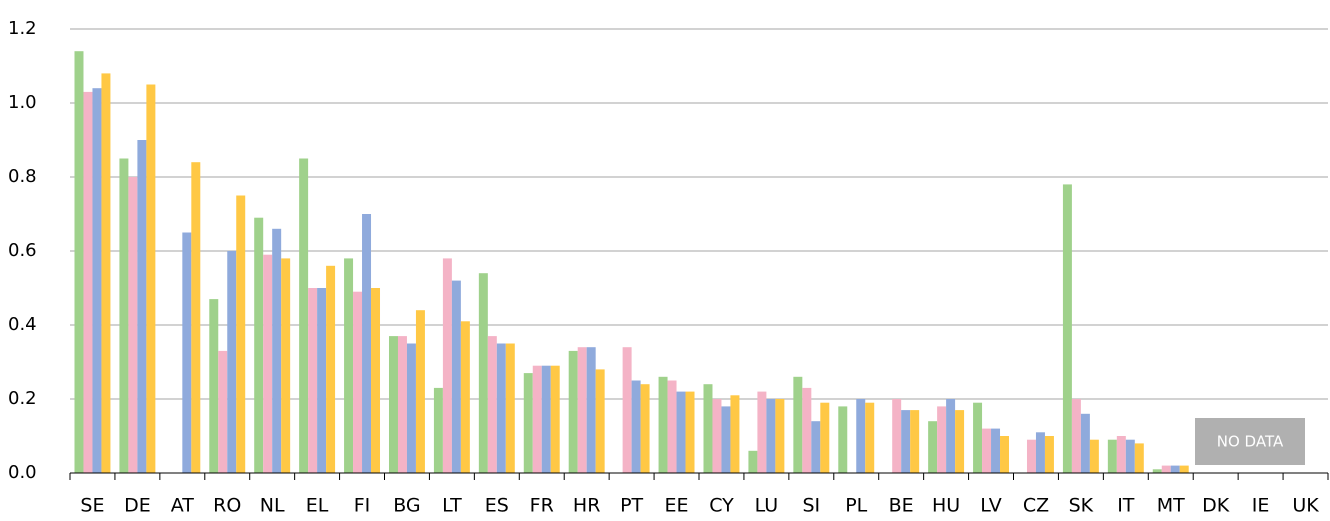  Describe the element at coordinates (767, 506) in the screenshot. I see `x-tick-label: LU` at that location.